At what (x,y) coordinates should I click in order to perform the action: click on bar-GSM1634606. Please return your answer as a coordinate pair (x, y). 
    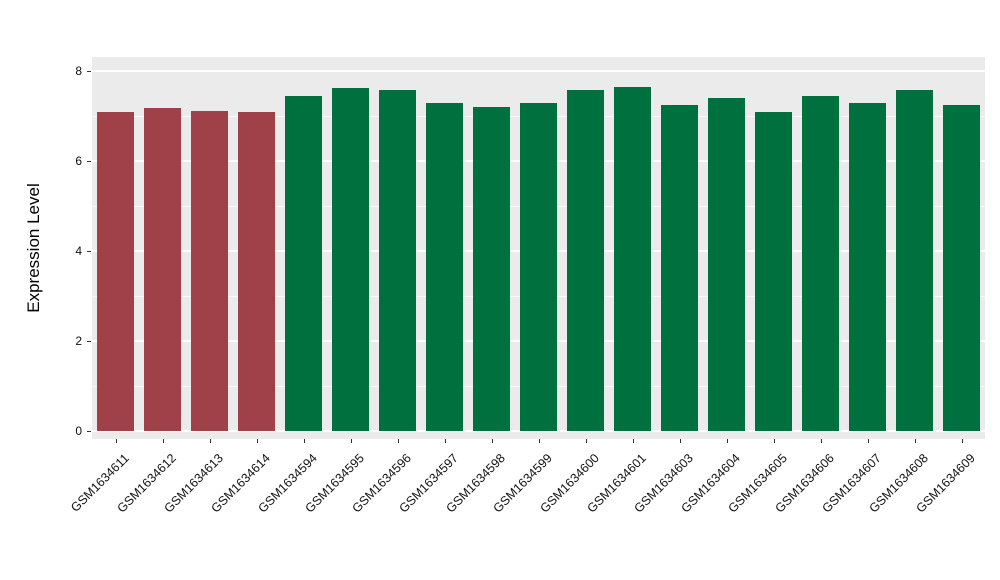
    Looking at the image, I should click on (820, 263).